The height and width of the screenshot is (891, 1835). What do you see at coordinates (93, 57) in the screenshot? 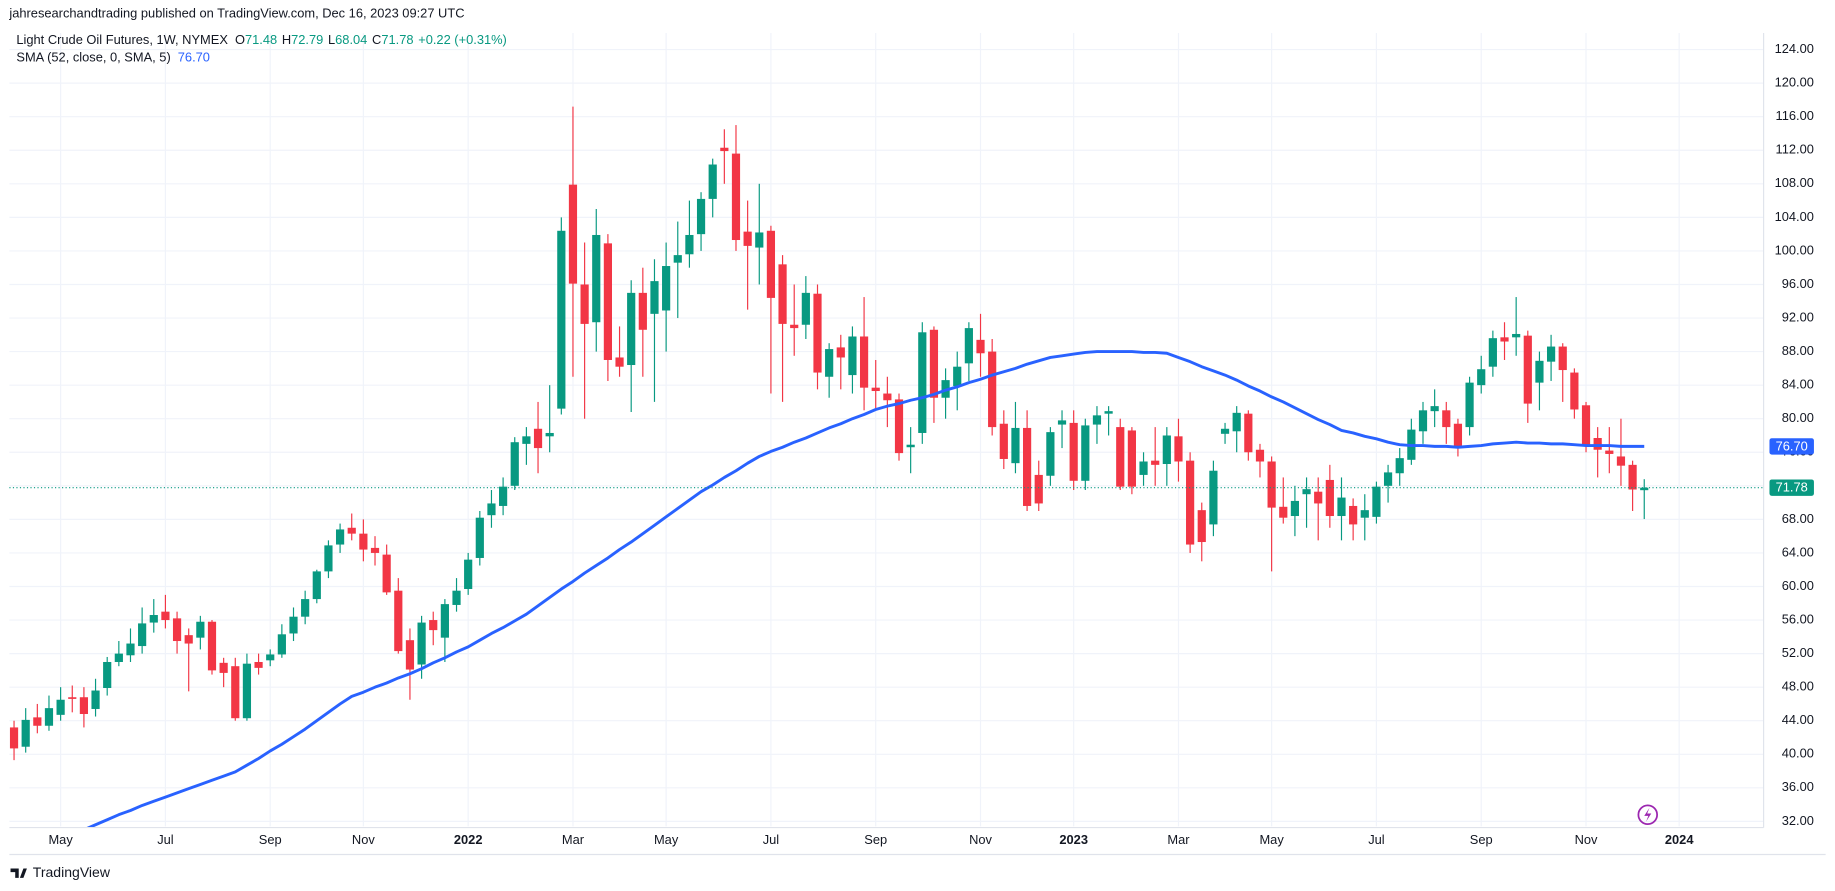
I see `sma-name: SMA (52, close, 0, SMA, 5)` at bounding box center [93, 57].